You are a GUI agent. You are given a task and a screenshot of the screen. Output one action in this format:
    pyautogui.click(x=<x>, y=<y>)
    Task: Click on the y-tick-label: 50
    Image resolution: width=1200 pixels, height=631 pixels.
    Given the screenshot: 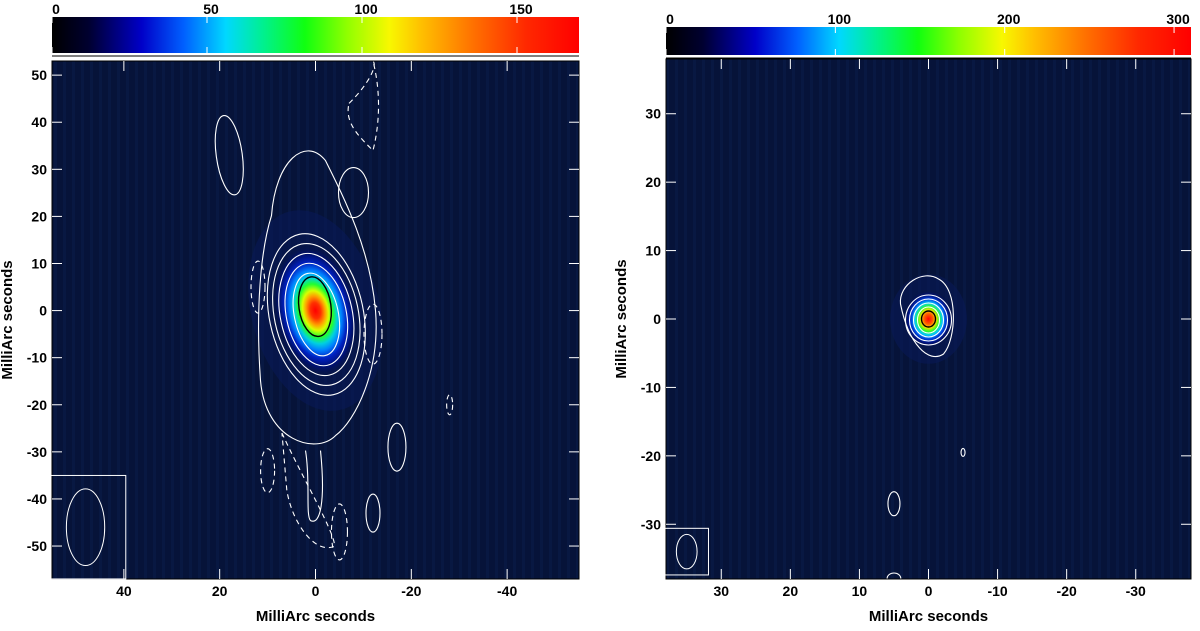 What is the action you would take?
    pyautogui.click(x=39, y=75)
    